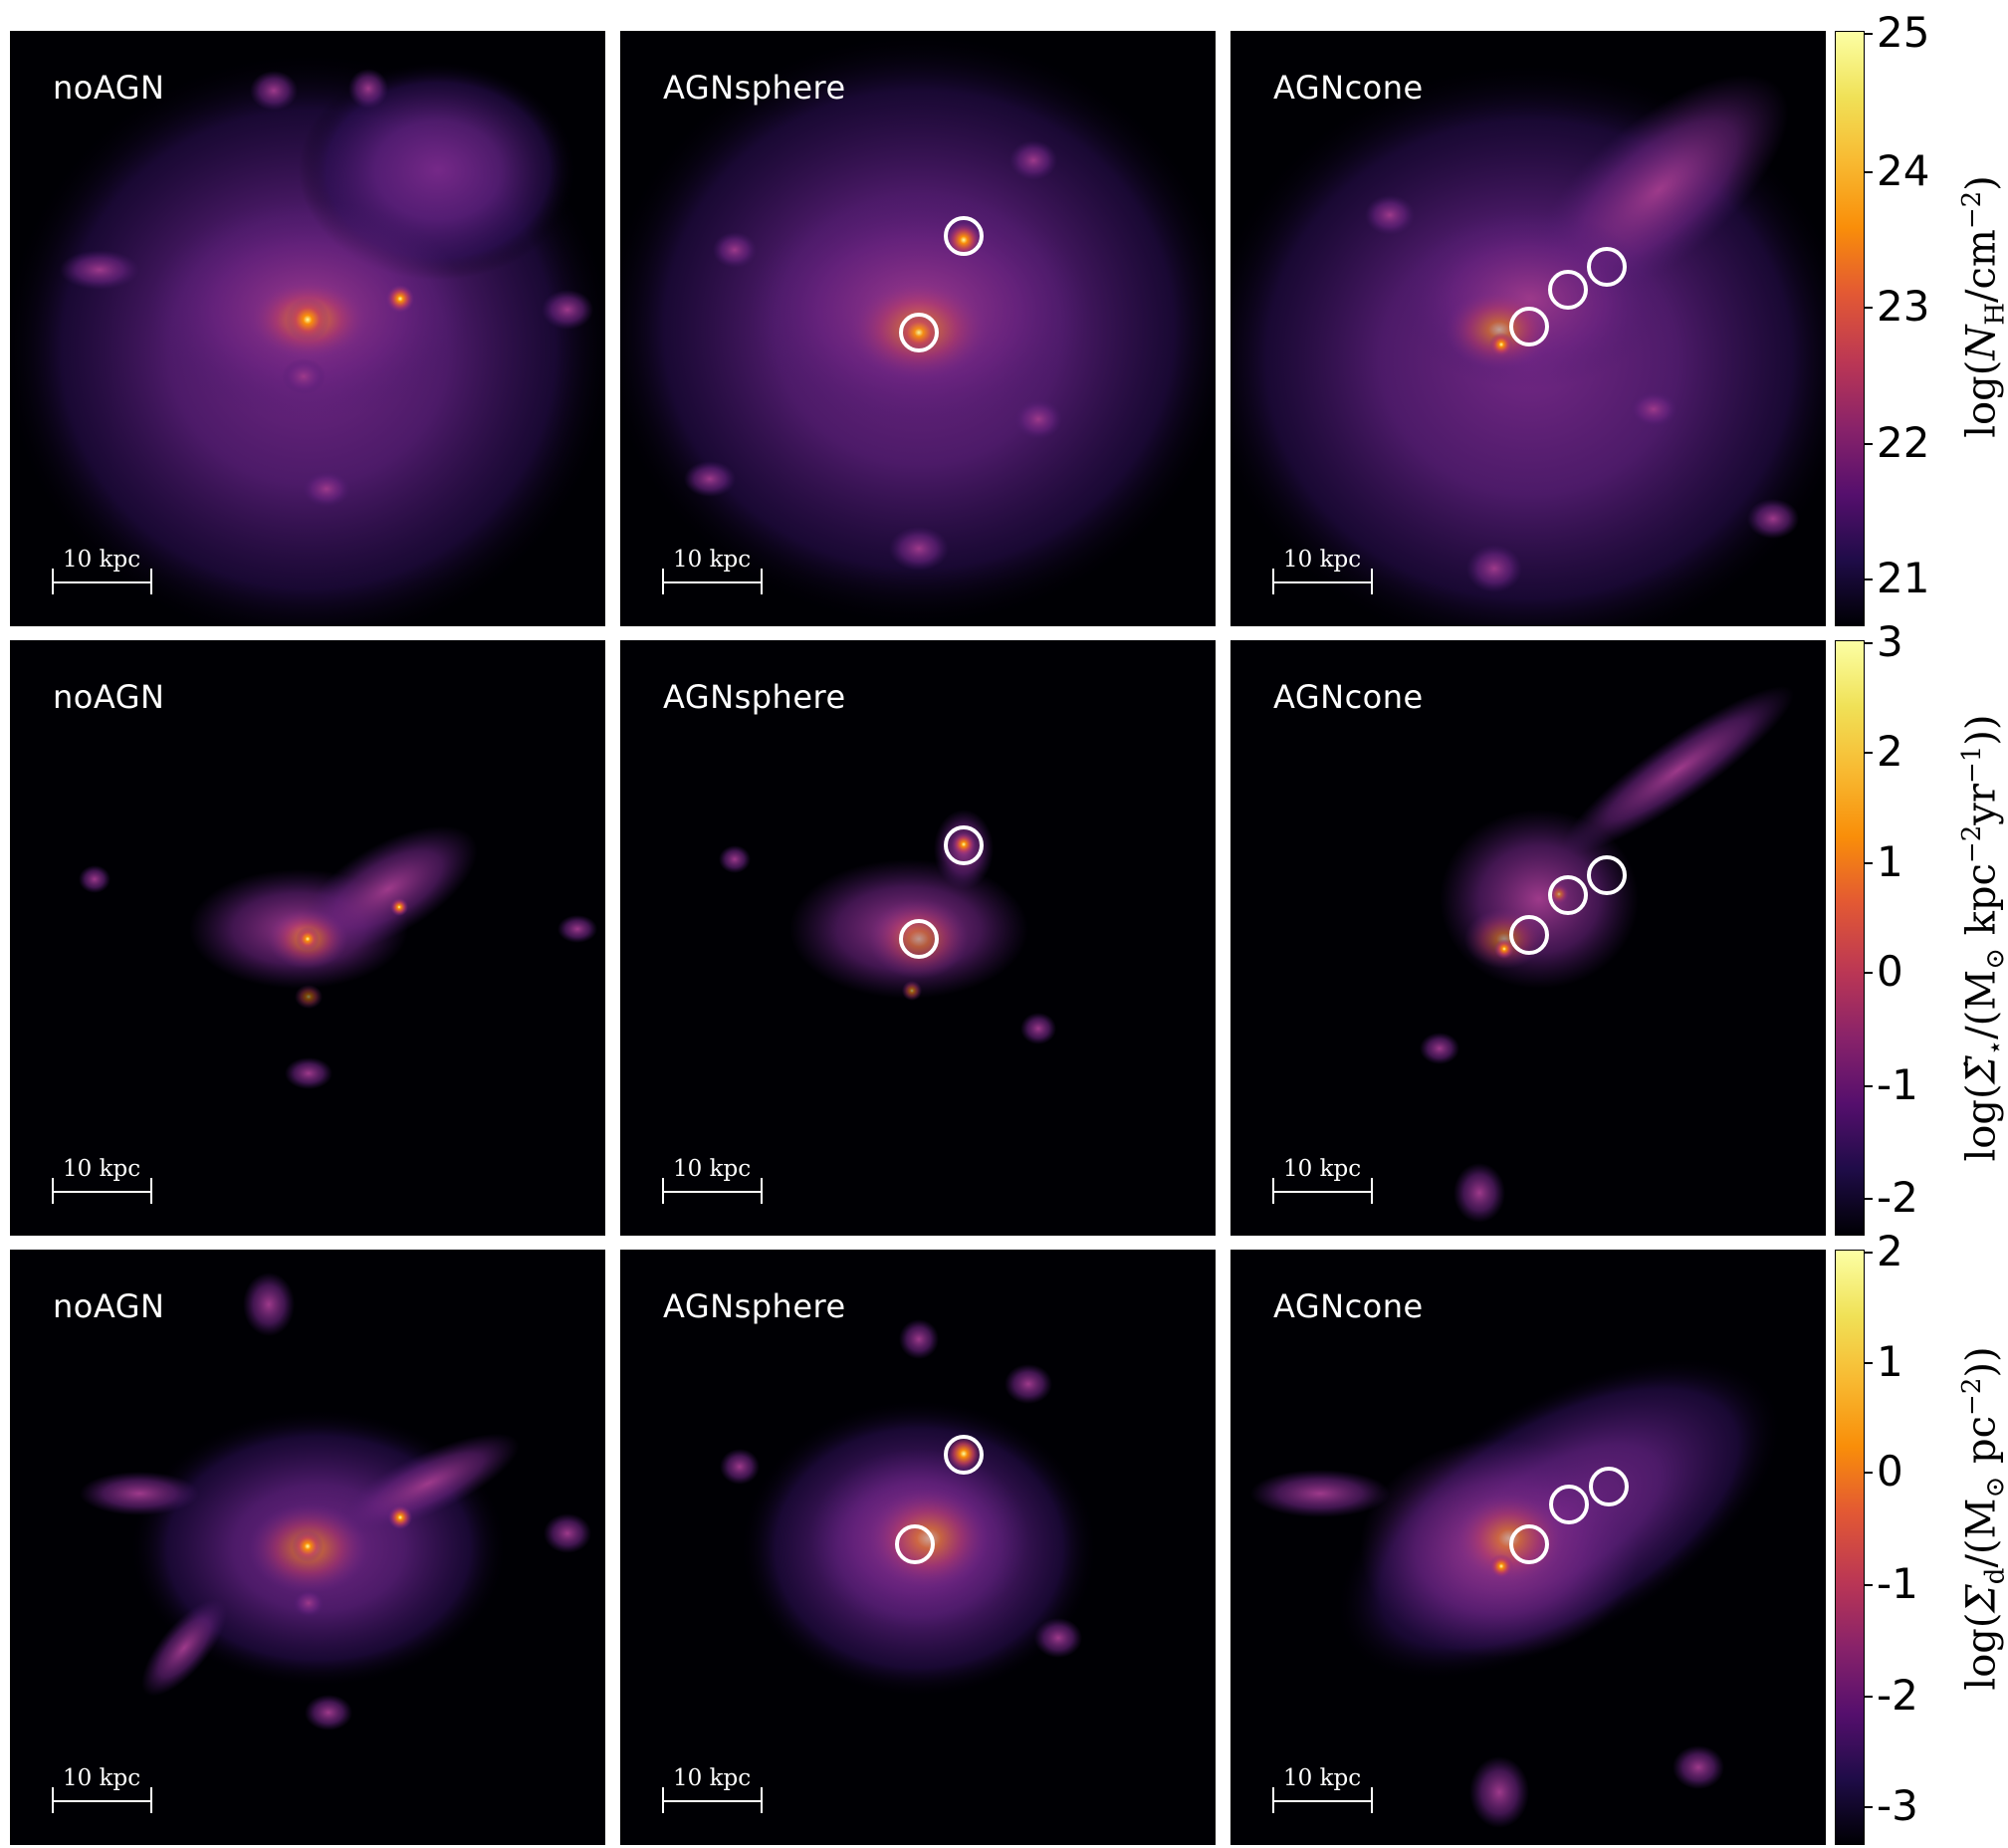 The width and height of the screenshot is (2008, 1848). What do you see at coordinates (1994, 1576) in the screenshot?
I see `colorbar-title-subscript: d` at bounding box center [1994, 1576].